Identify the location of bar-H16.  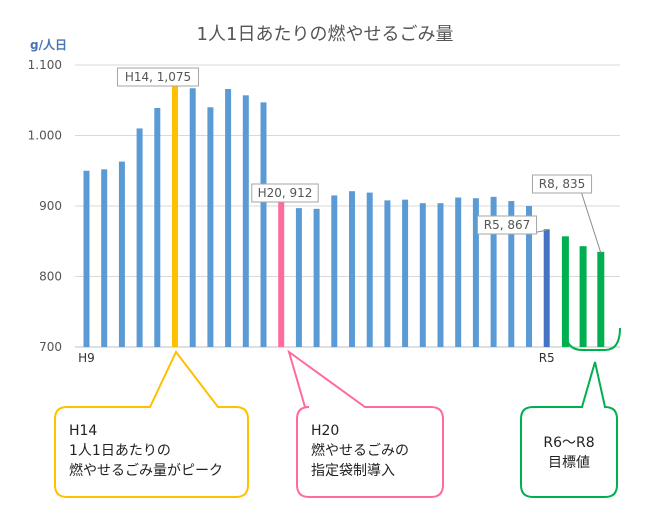
(210, 227).